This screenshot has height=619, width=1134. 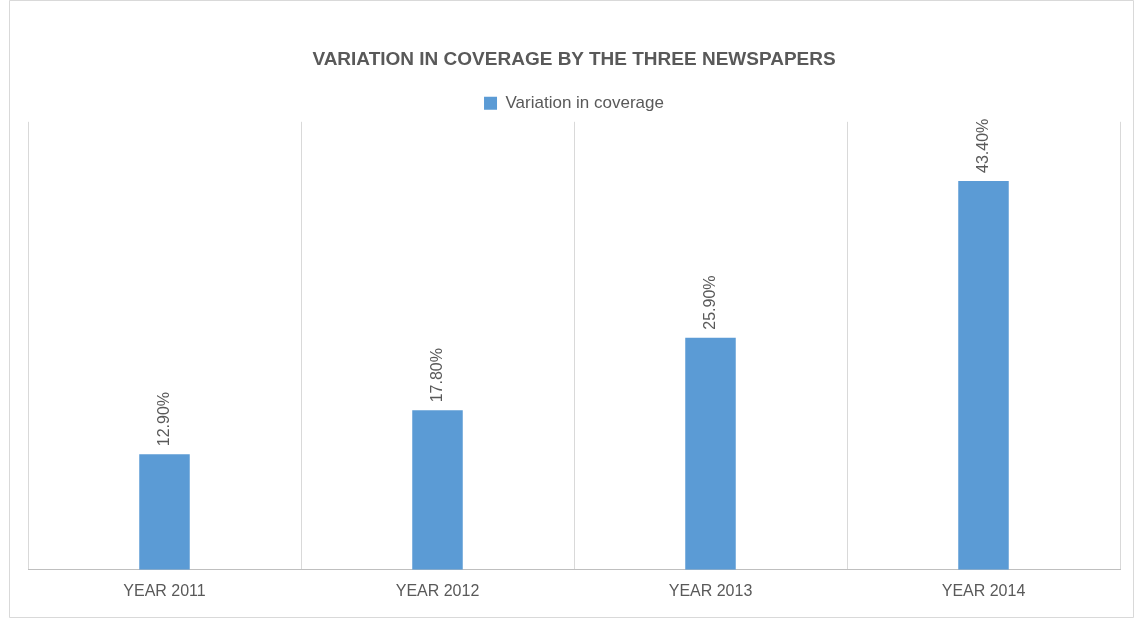 What do you see at coordinates (584, 102) in the screenshot?
I see `legend-label: Variation in coverage` at bounding box center [584, 102].